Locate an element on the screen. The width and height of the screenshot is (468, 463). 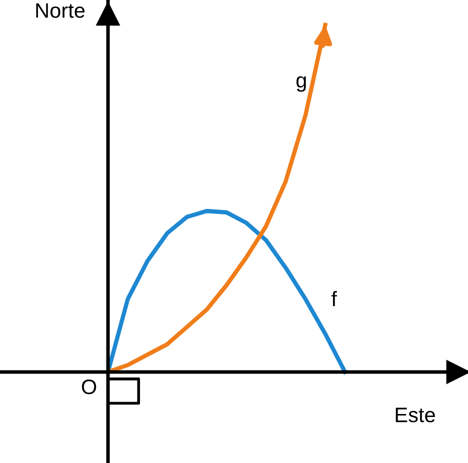
series-label: f is located at coordinates (334, 298).